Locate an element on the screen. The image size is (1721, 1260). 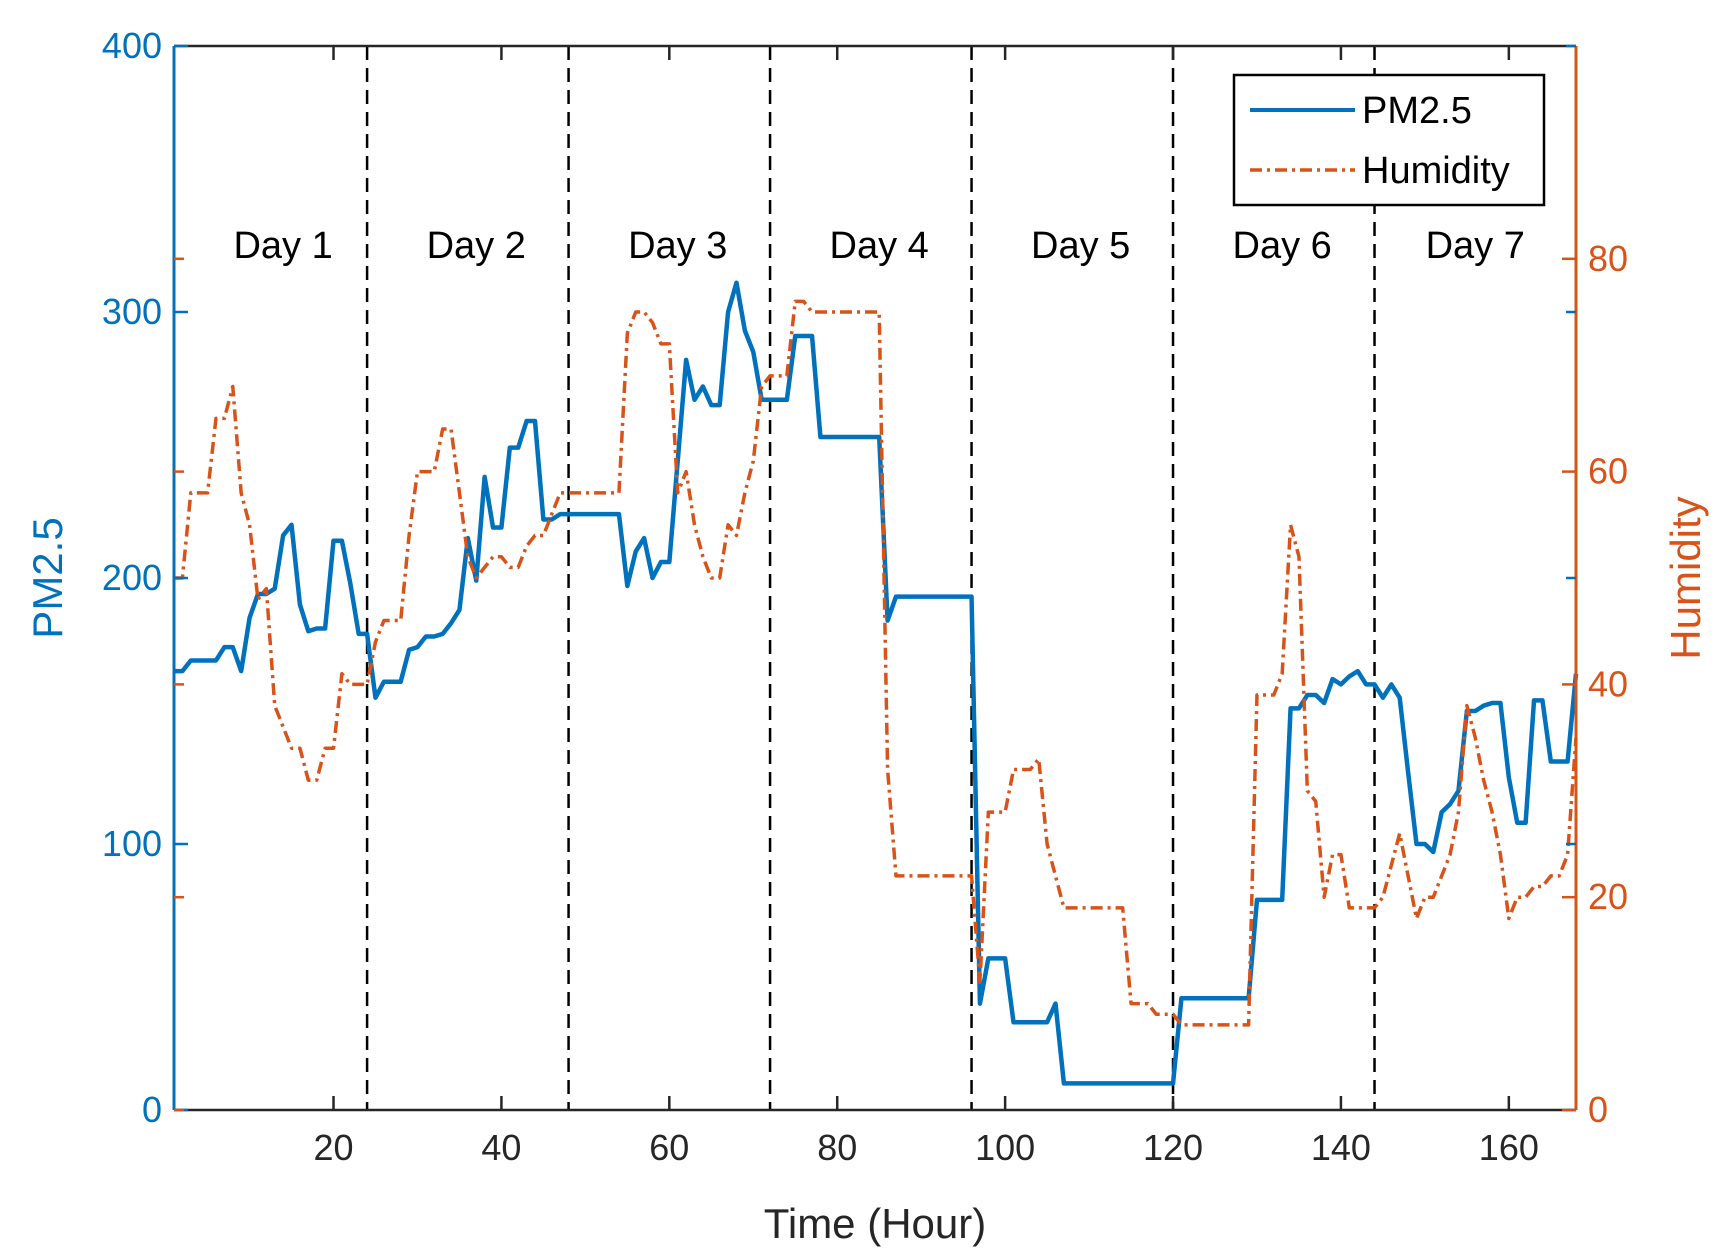
legend-label-pm25: PM2.5 is located at coordinates (1417, 111).